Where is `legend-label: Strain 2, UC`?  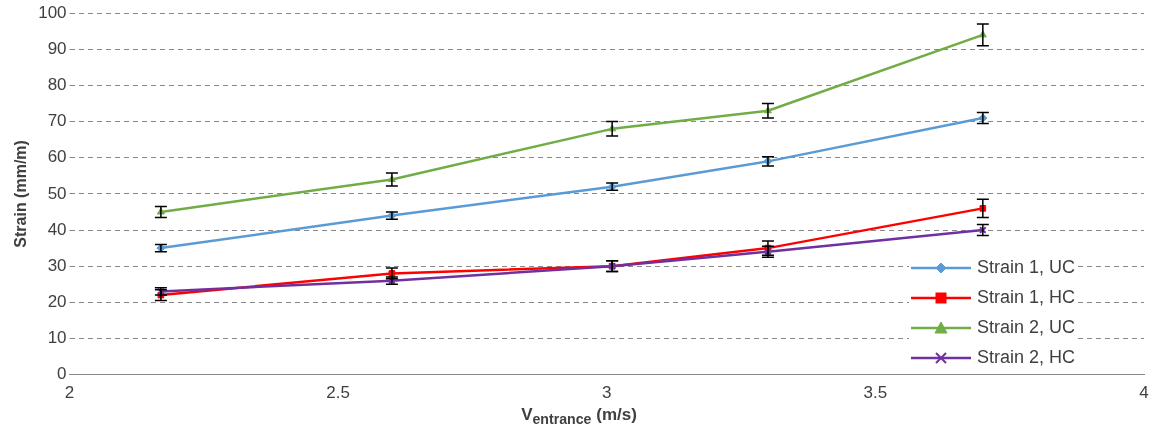
legend-label: Strain 2, UC is located at coordinates (1026, 328).